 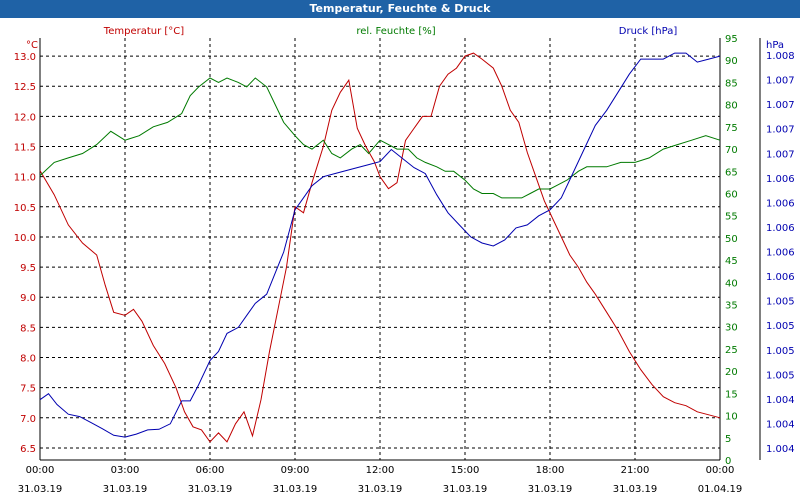 I want to click on humidity-tick-label: 65, so click(x=731, y=172).